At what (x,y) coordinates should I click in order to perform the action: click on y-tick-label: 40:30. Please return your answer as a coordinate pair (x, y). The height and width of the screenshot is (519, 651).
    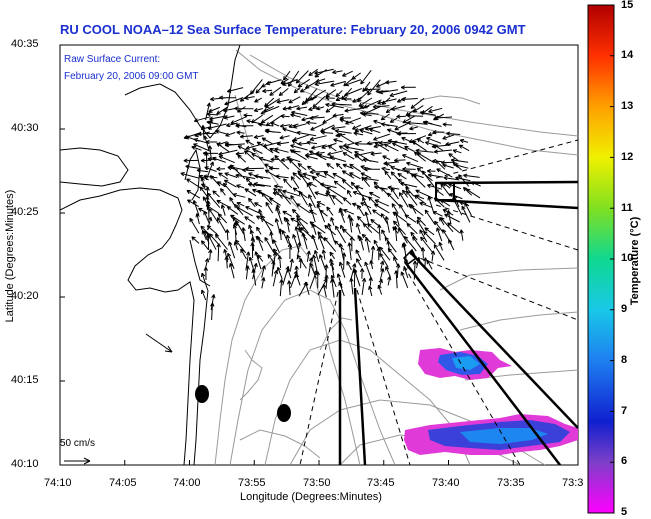
    Looking at the image, I should click on (25, 128).